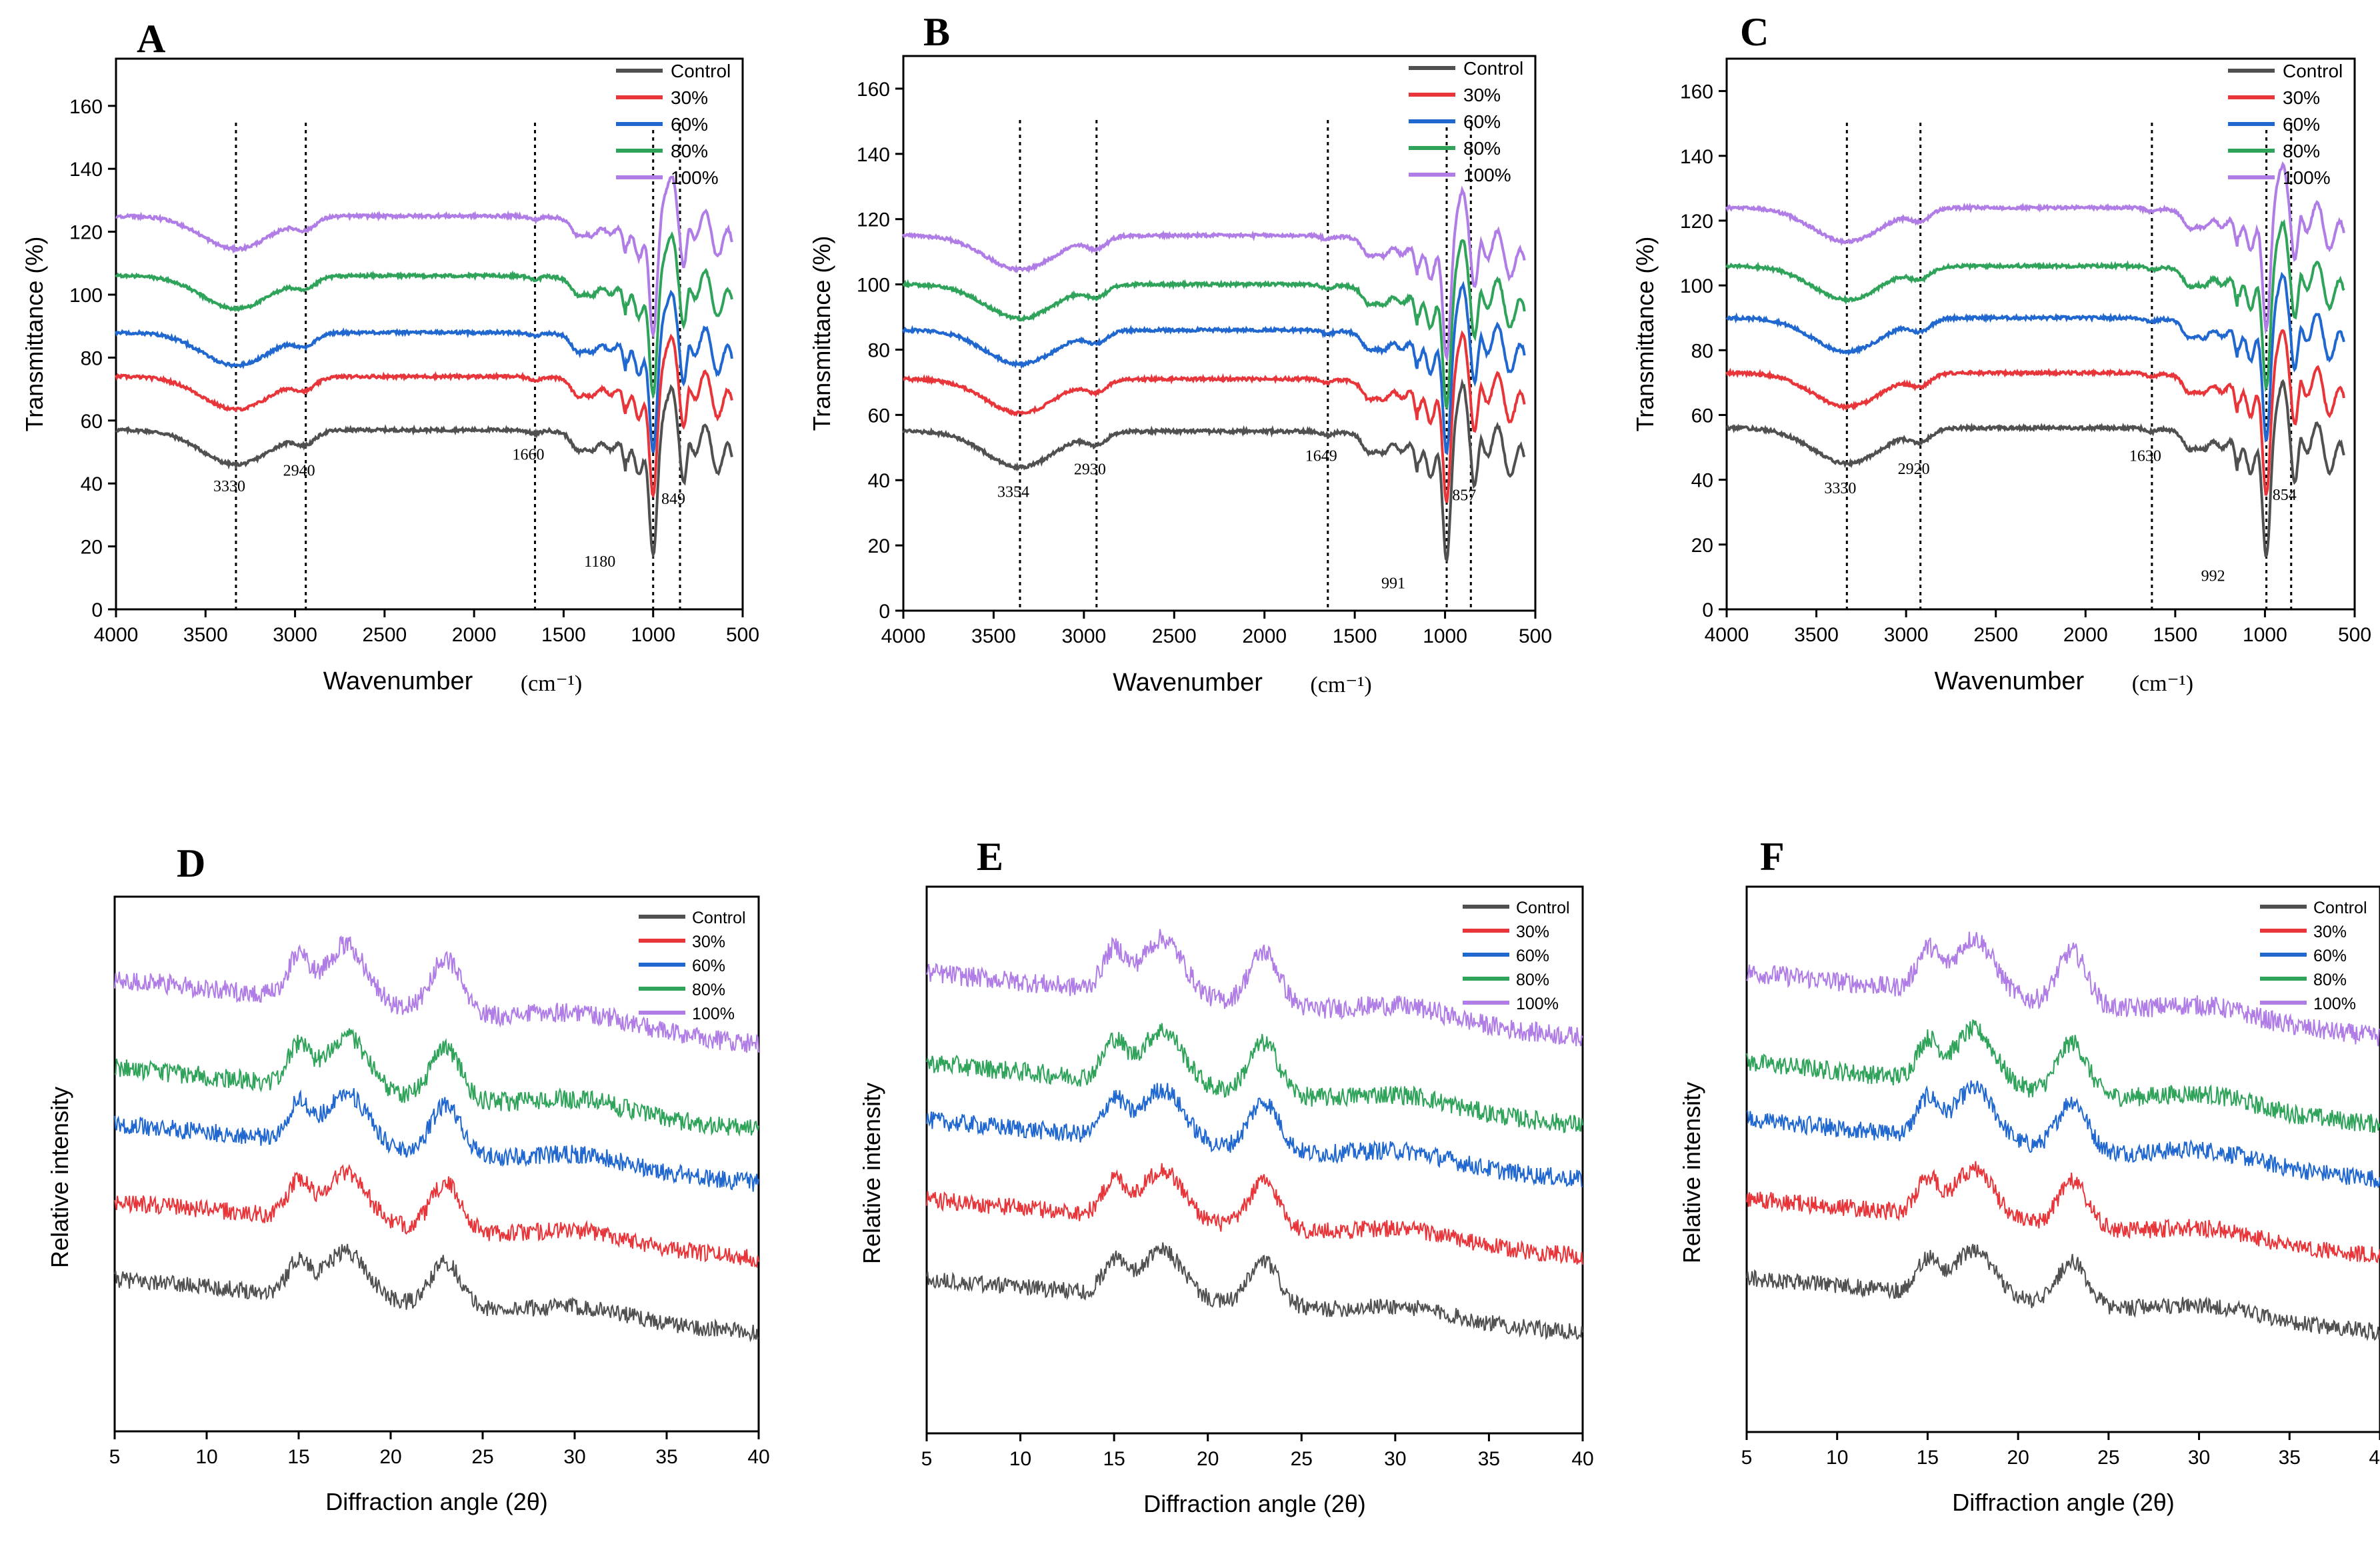  I want to click on x-tick-label: 1000, so click(2265, 635).